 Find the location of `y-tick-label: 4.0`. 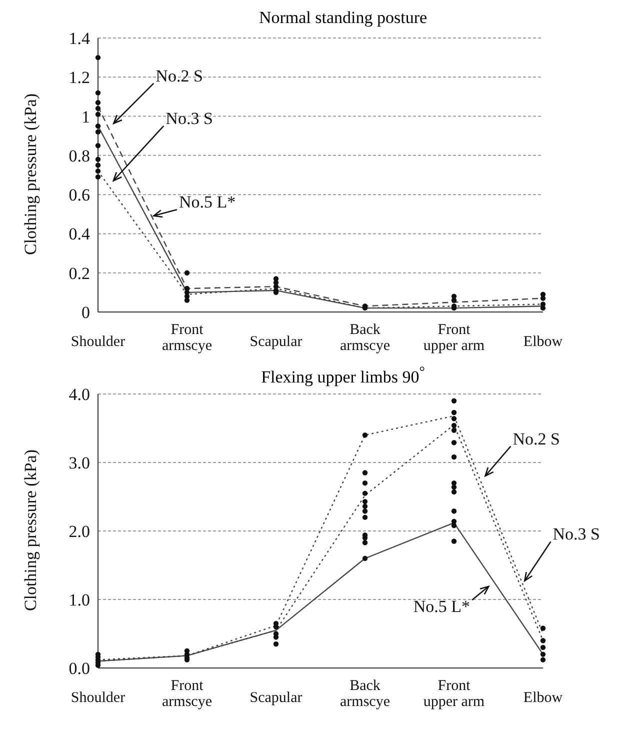

y-tick-label: 4.0 is located at coordinates (79, 394).